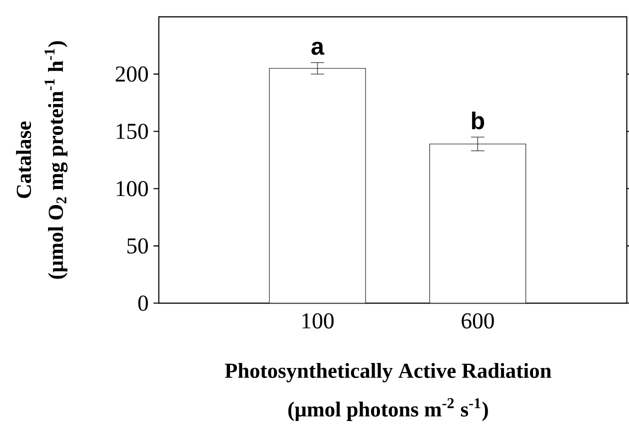 The image size is (629, 432). What do you see at coordinates (478, 121) in the screenshot?
I see `annotation: b` at bounding box center [478, 121].